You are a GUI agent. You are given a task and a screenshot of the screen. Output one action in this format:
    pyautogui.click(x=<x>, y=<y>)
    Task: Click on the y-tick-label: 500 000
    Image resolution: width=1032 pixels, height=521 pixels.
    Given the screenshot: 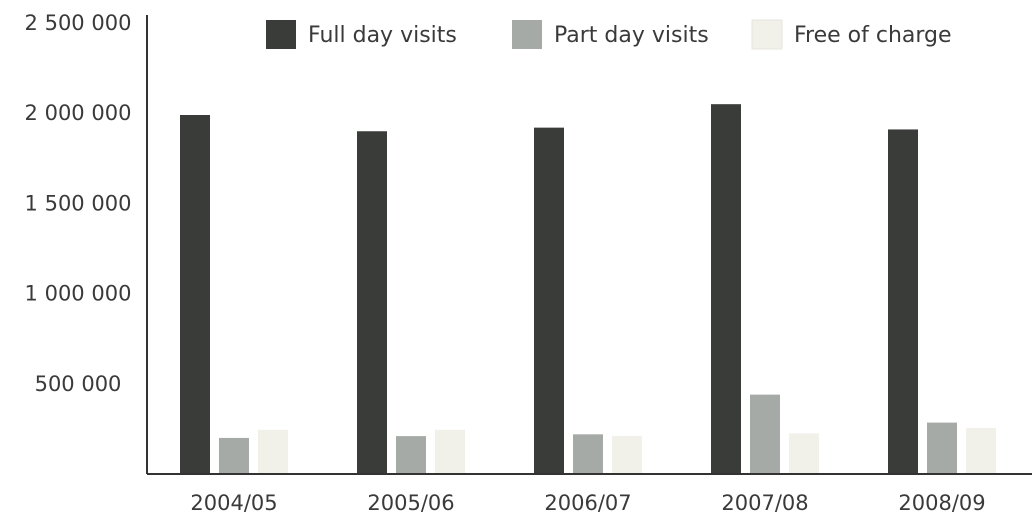 What is the action you would take?
    pyautogui.click(x=78, y=384)
    